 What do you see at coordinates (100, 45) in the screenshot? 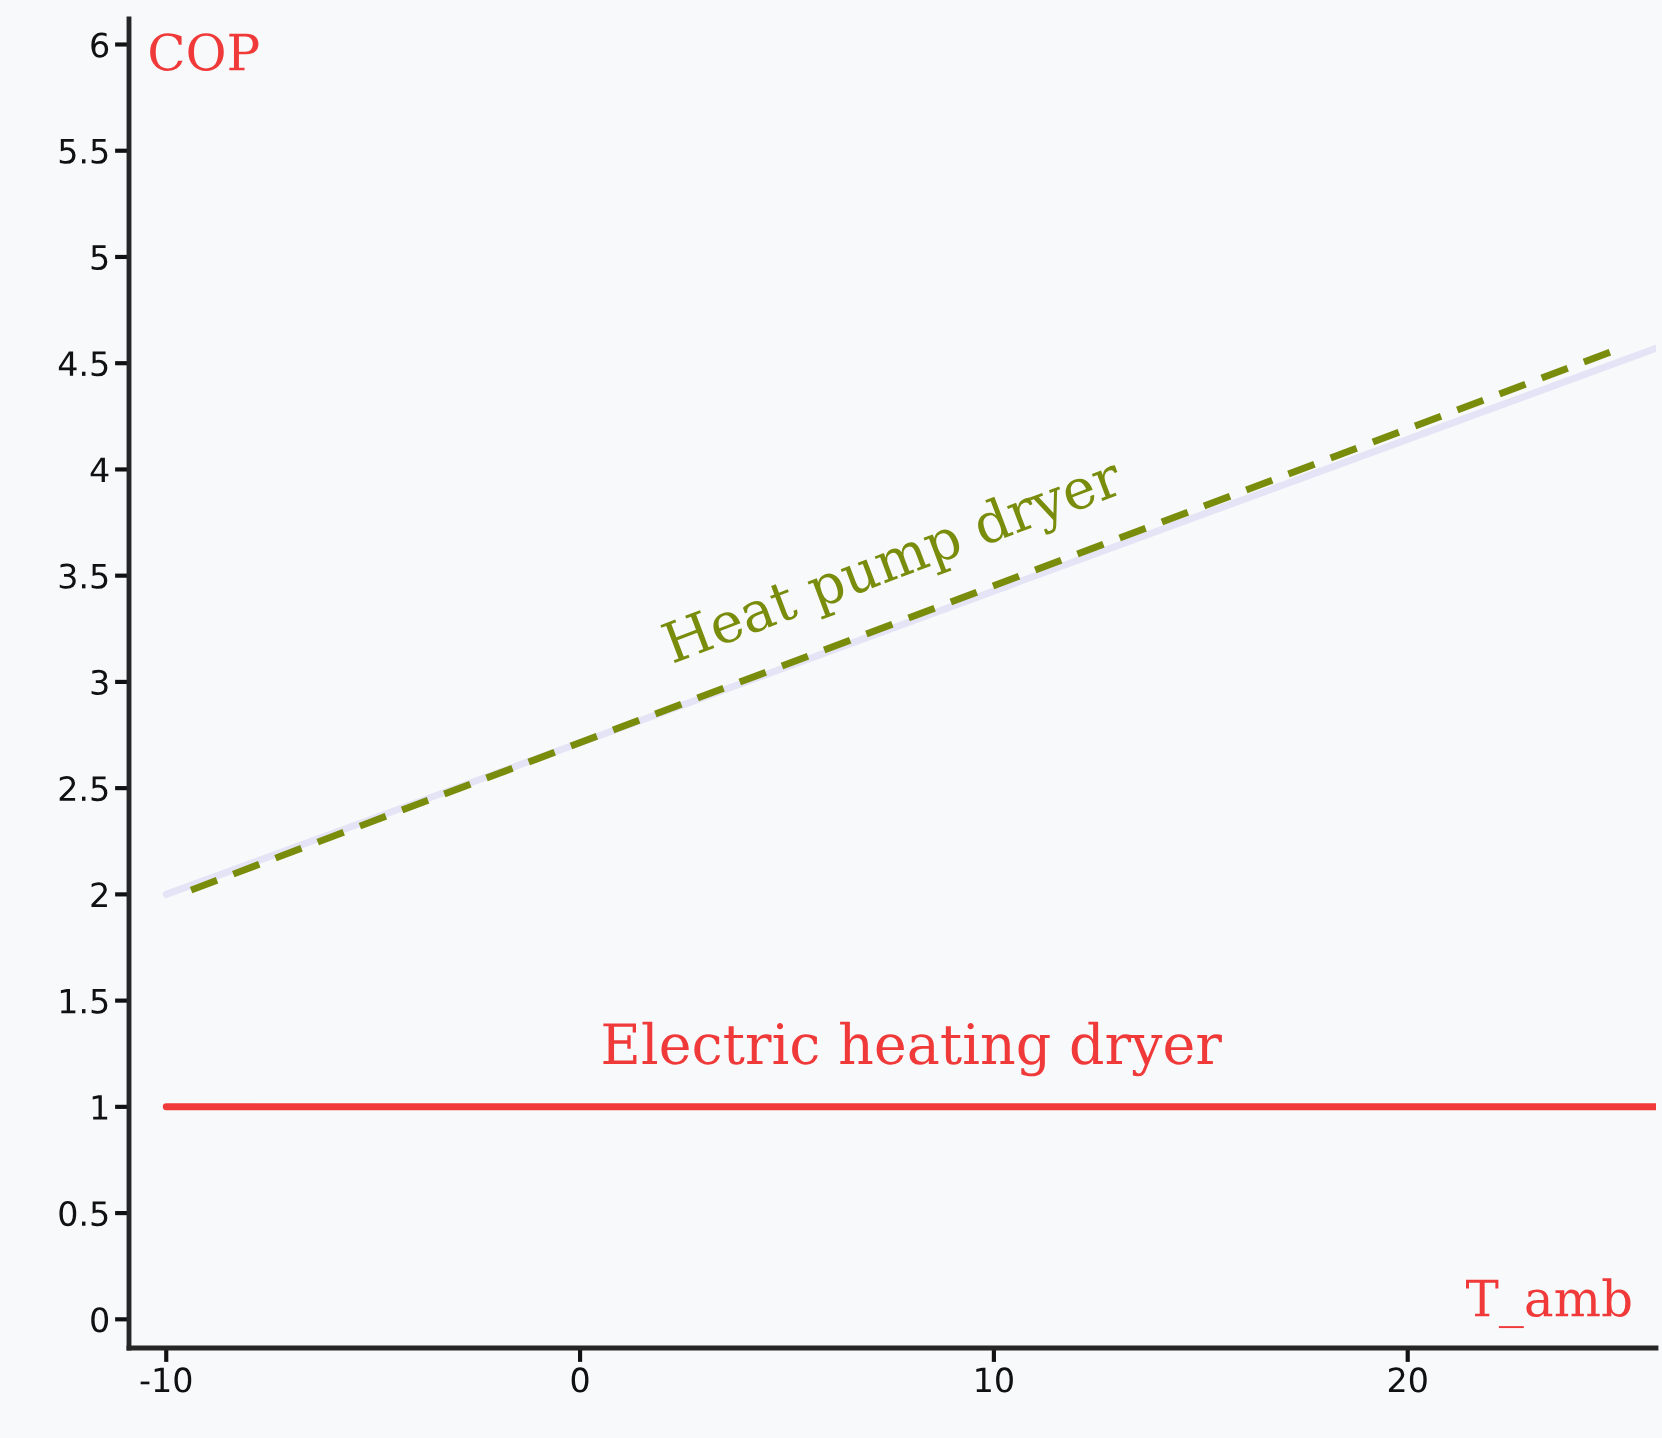
I see `y-tick-label: 6` at bounding box center [100, 45].